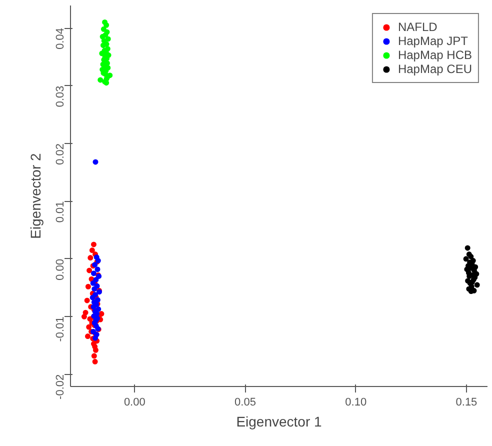 The width and height of the screenshot is (492, 446). Describe the element at coordinates (435, 69) in the screenshot. I see `legend-label: HapMap CEU` at that location.